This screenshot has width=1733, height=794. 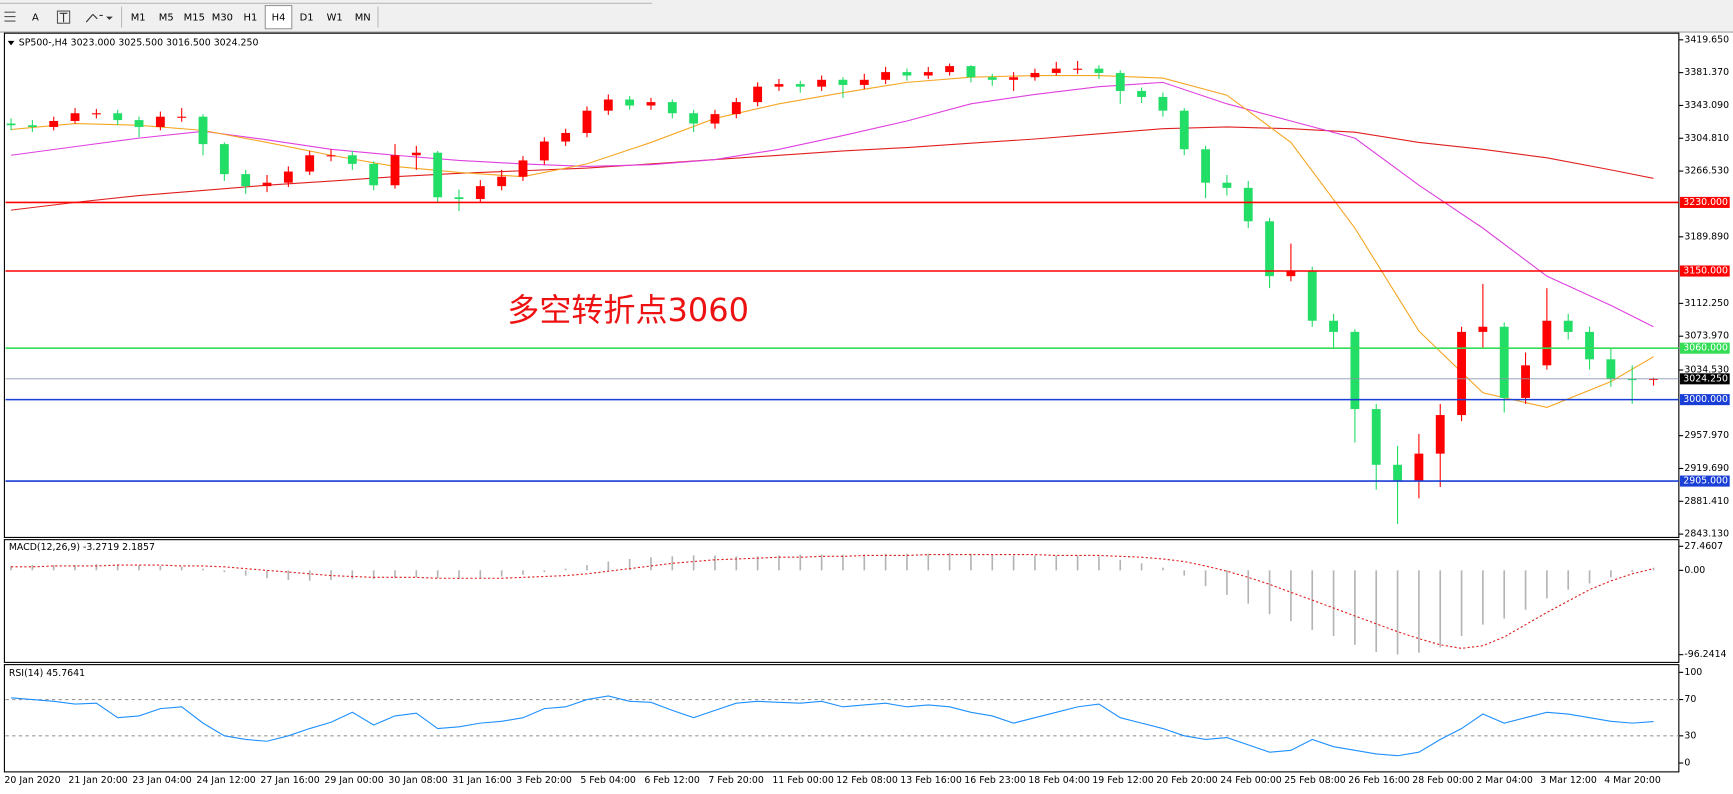 I want to click on y-tick-label: 3343.090, so click(x=1706, y=105).